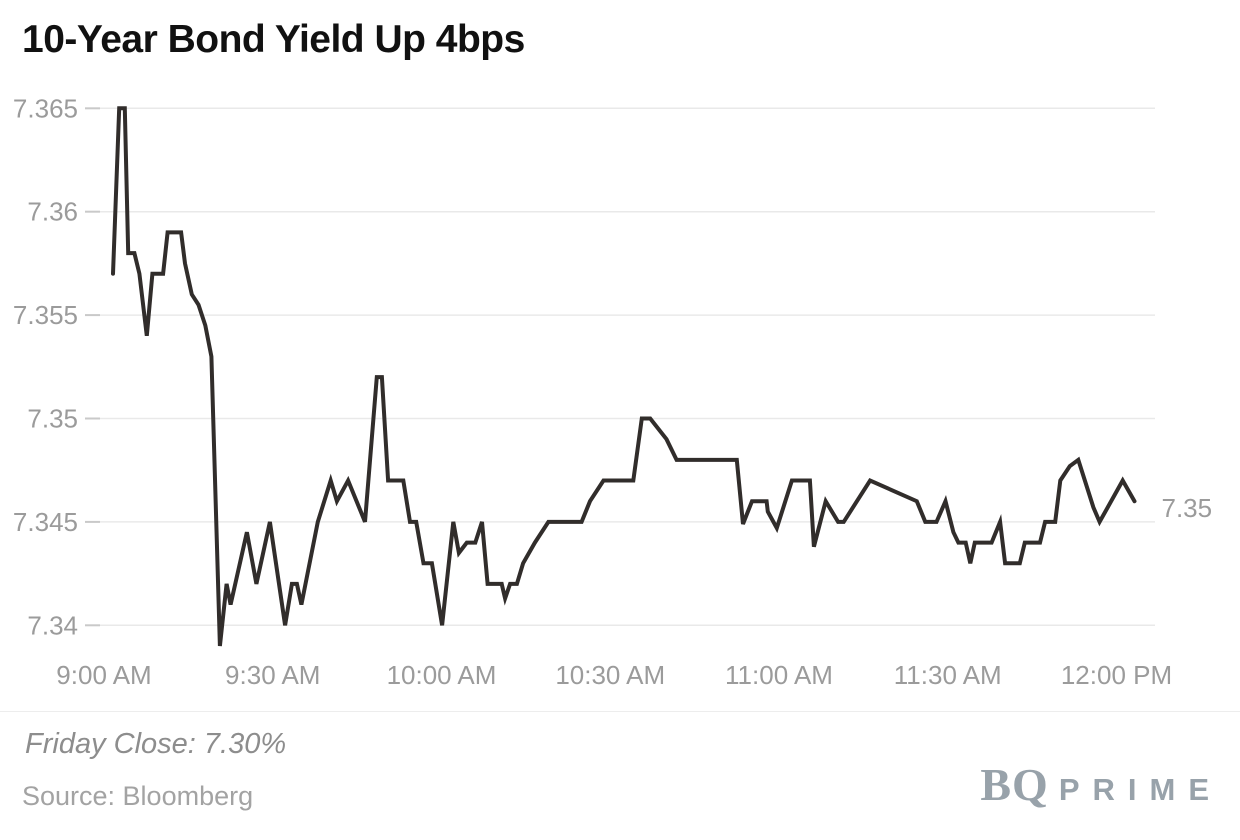 Image resolution: width=1240 pixels, height=840 pixels. I want to click on x-tick-label: 12:00 PM, so click(1116, 675).